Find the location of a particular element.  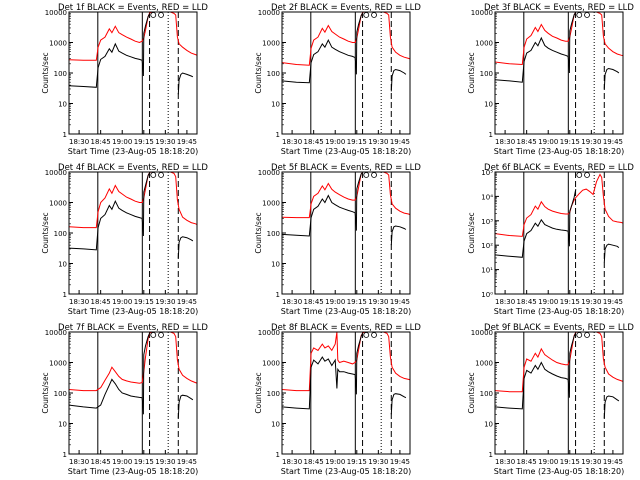

y-tick-label: 10⁰ is located at coordinates (487, 295).